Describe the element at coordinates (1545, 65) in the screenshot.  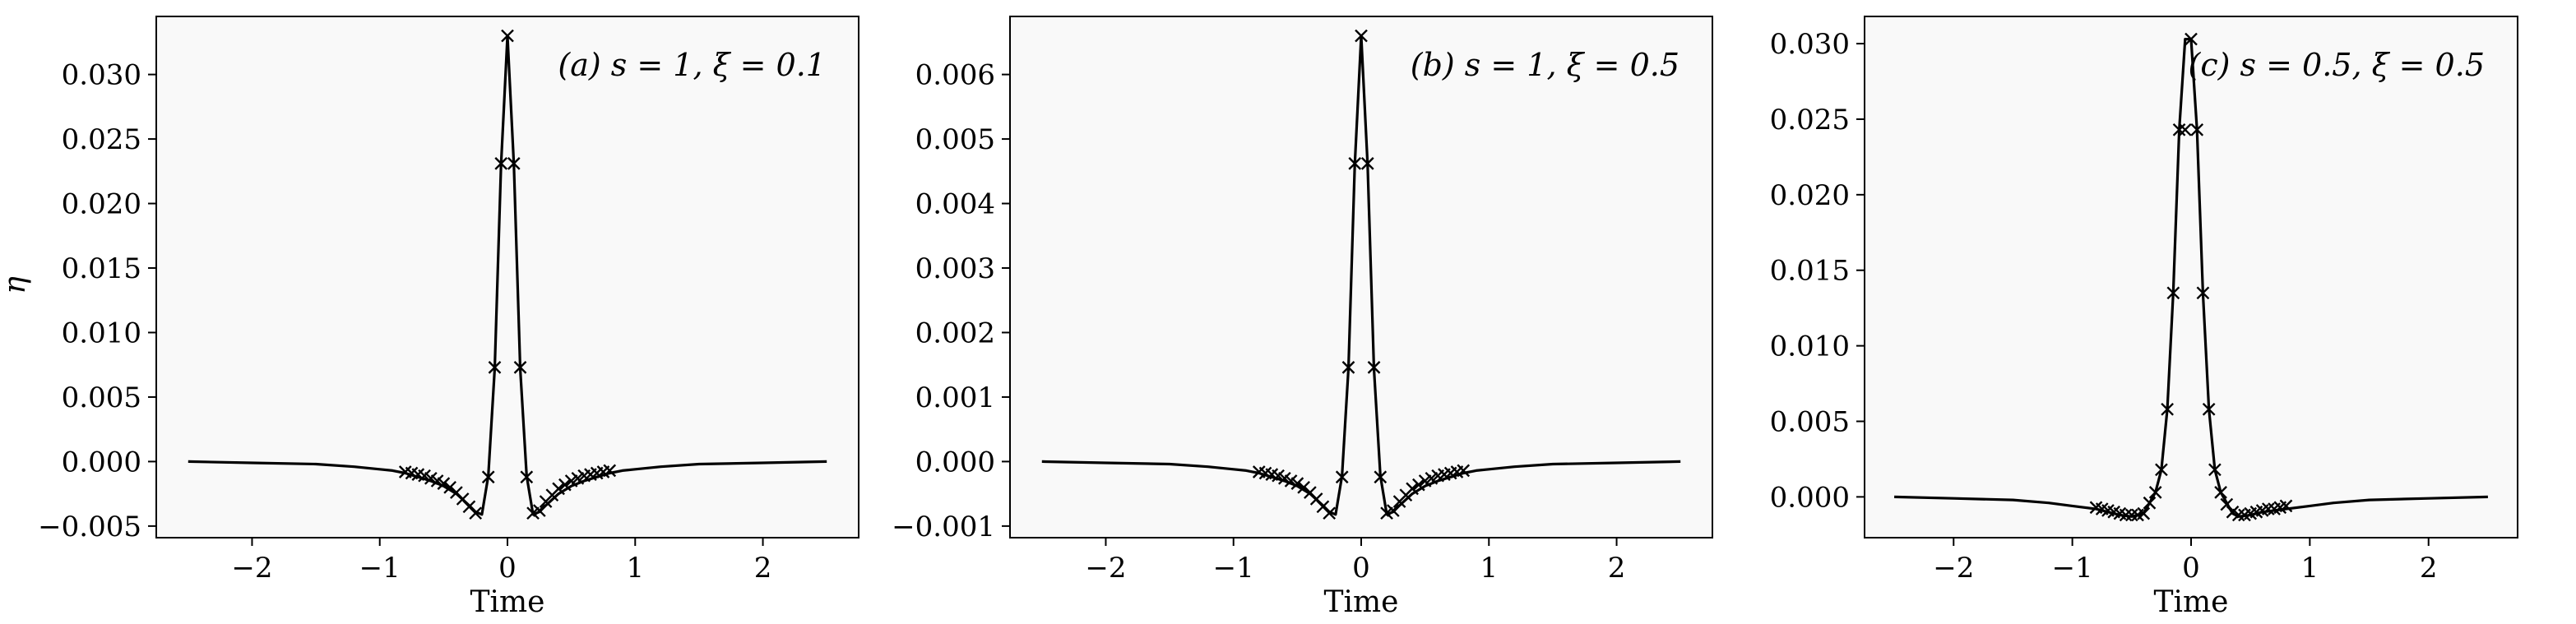
I see `panel-b-annotation: (b) s = 1, ξ = 0.5` at that location.